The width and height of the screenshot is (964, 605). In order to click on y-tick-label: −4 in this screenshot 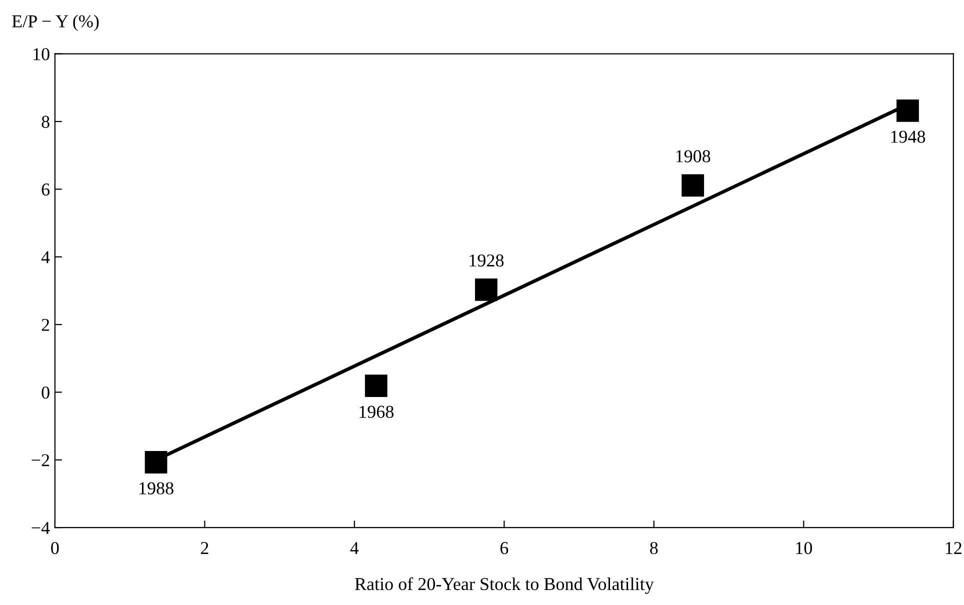, I will do `click(41, 528)`.